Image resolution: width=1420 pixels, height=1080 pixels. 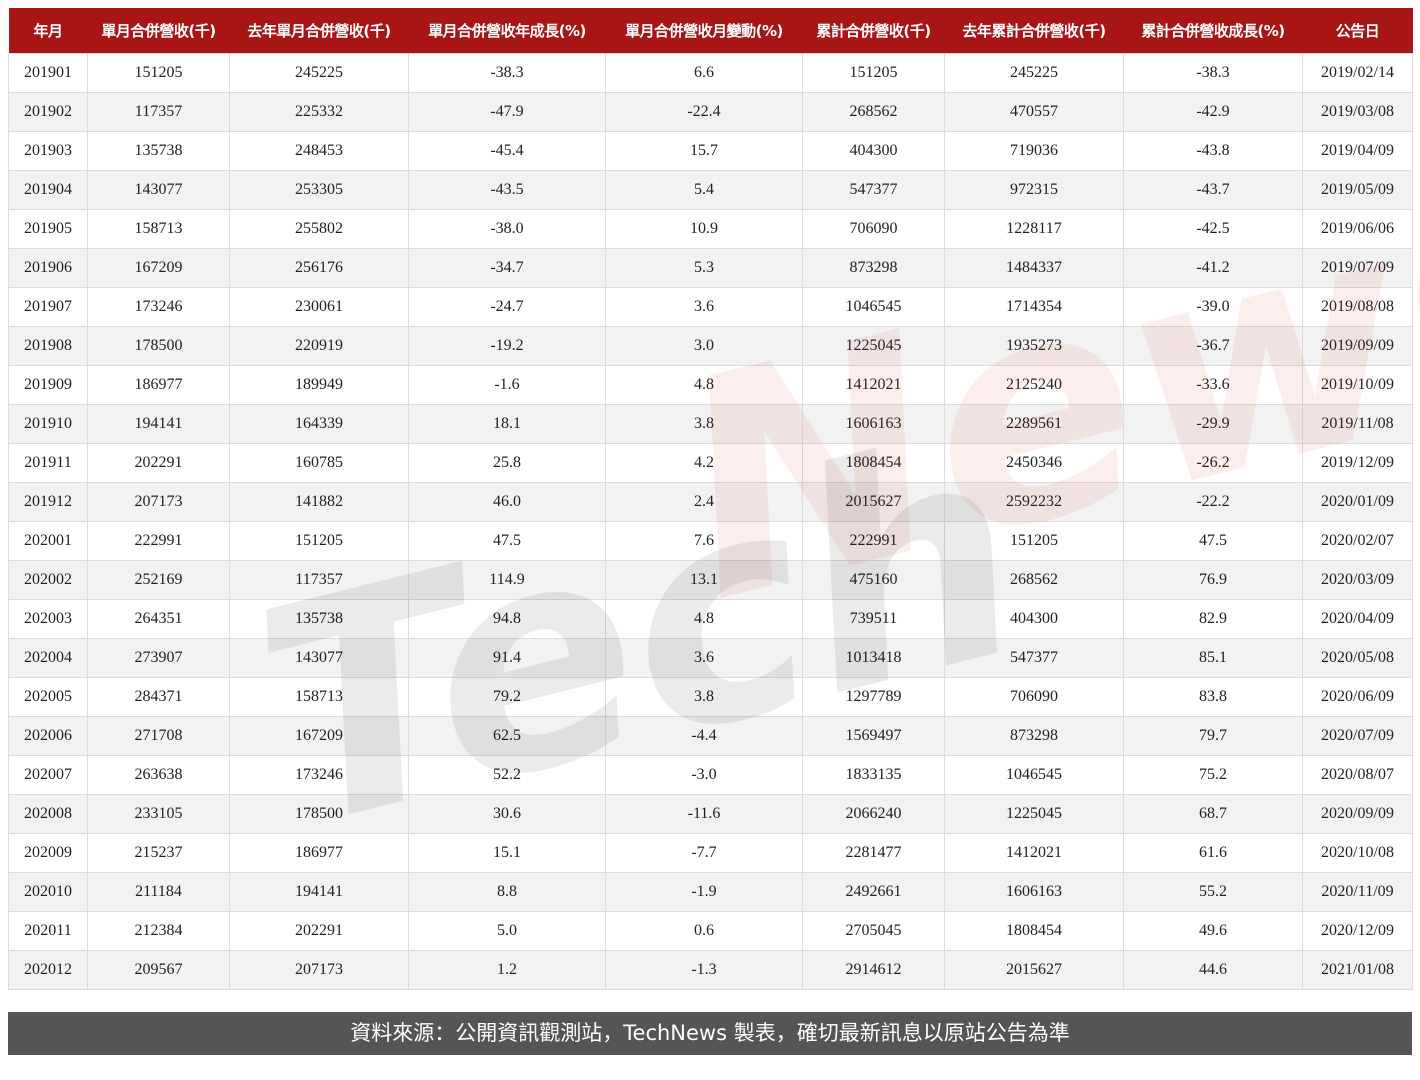 I want to click on table-cell: 15.7, so click(x=704, y=151).